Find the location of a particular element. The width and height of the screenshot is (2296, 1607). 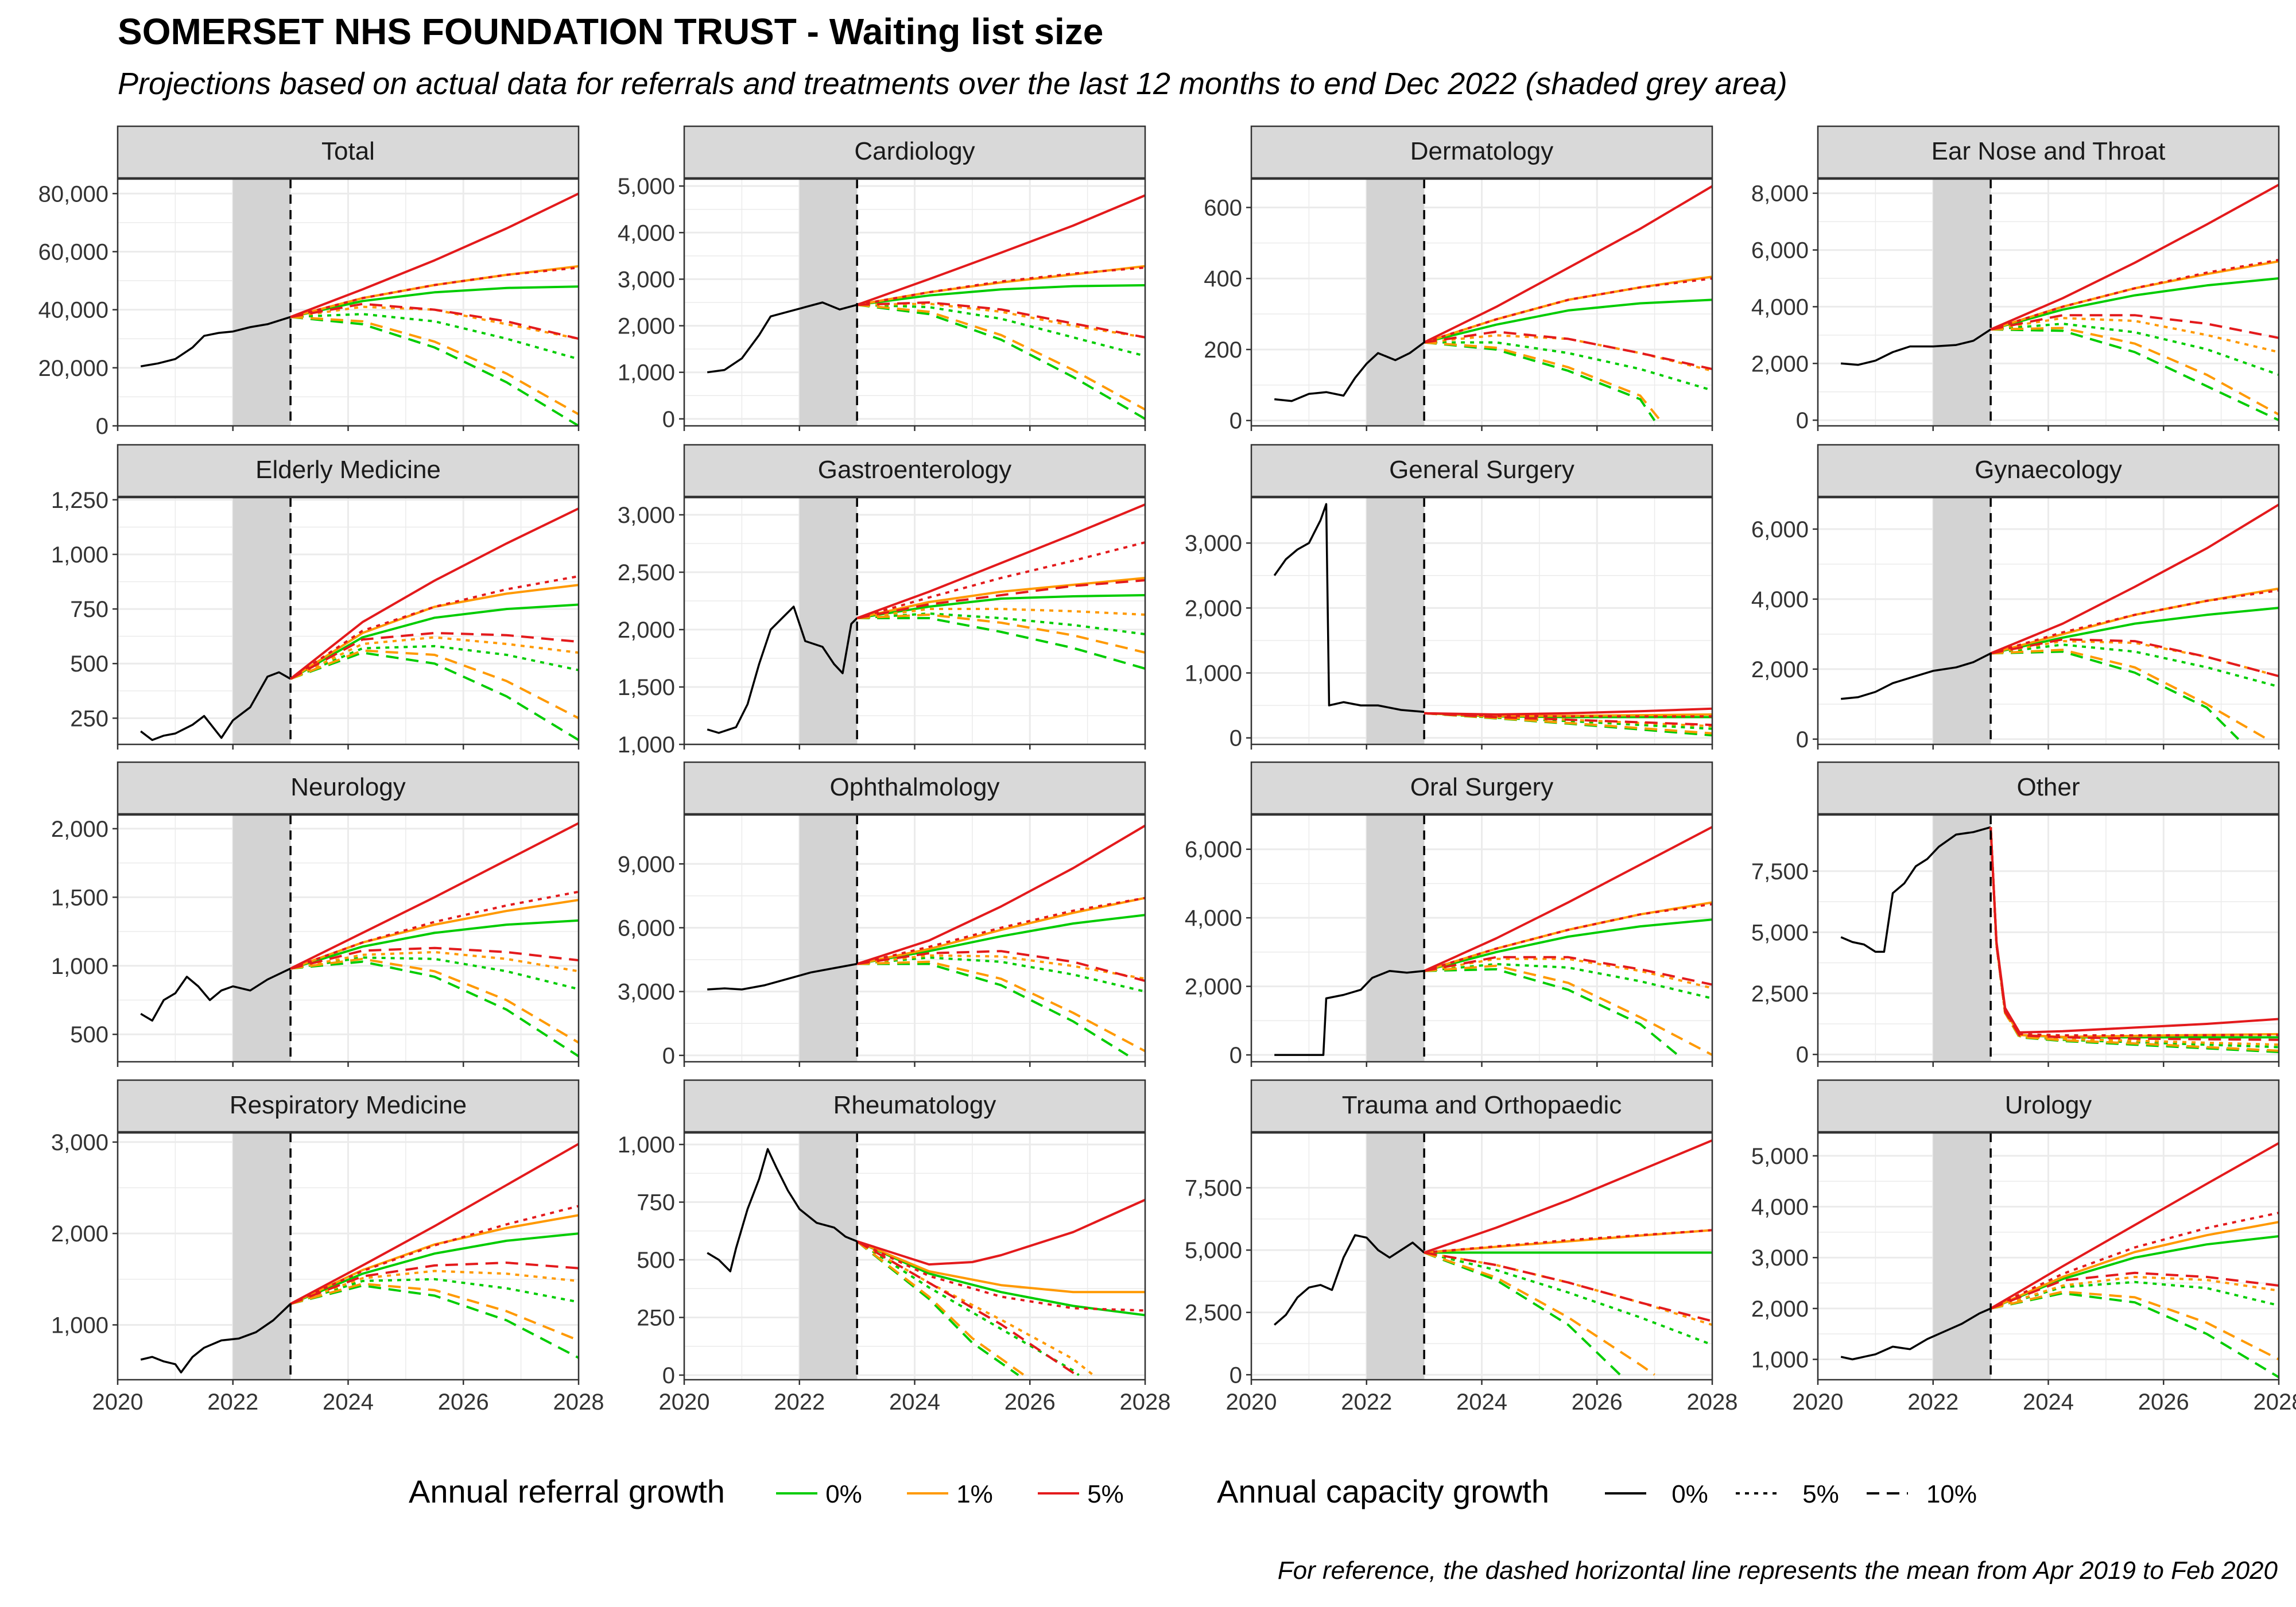

y-tick-label: 60,000 is located at coordinates (73, 252).